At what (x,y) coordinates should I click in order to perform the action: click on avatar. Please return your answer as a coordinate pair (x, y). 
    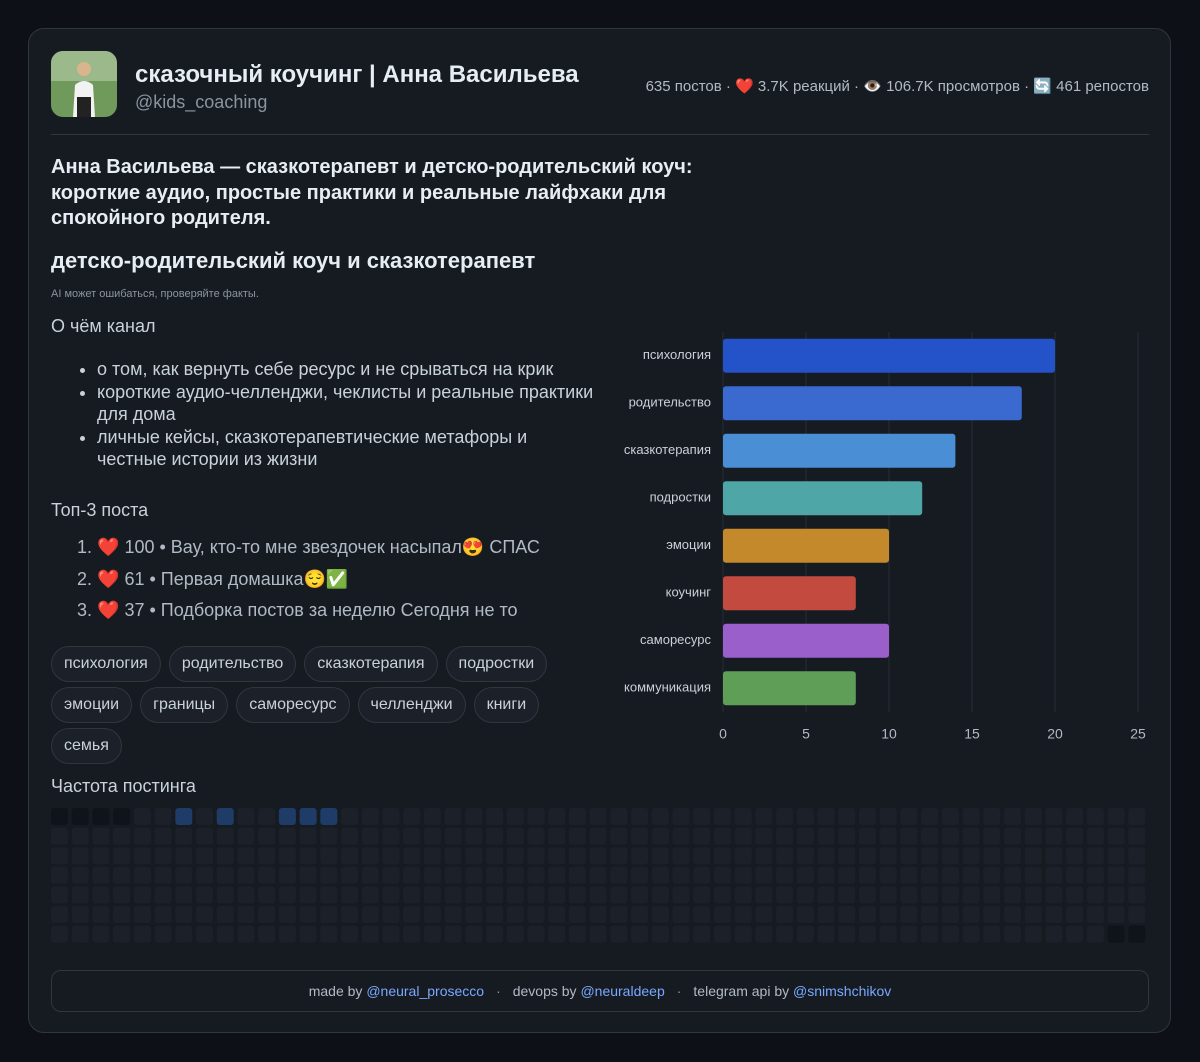
    Looking at the image, I should click on (84, 84).